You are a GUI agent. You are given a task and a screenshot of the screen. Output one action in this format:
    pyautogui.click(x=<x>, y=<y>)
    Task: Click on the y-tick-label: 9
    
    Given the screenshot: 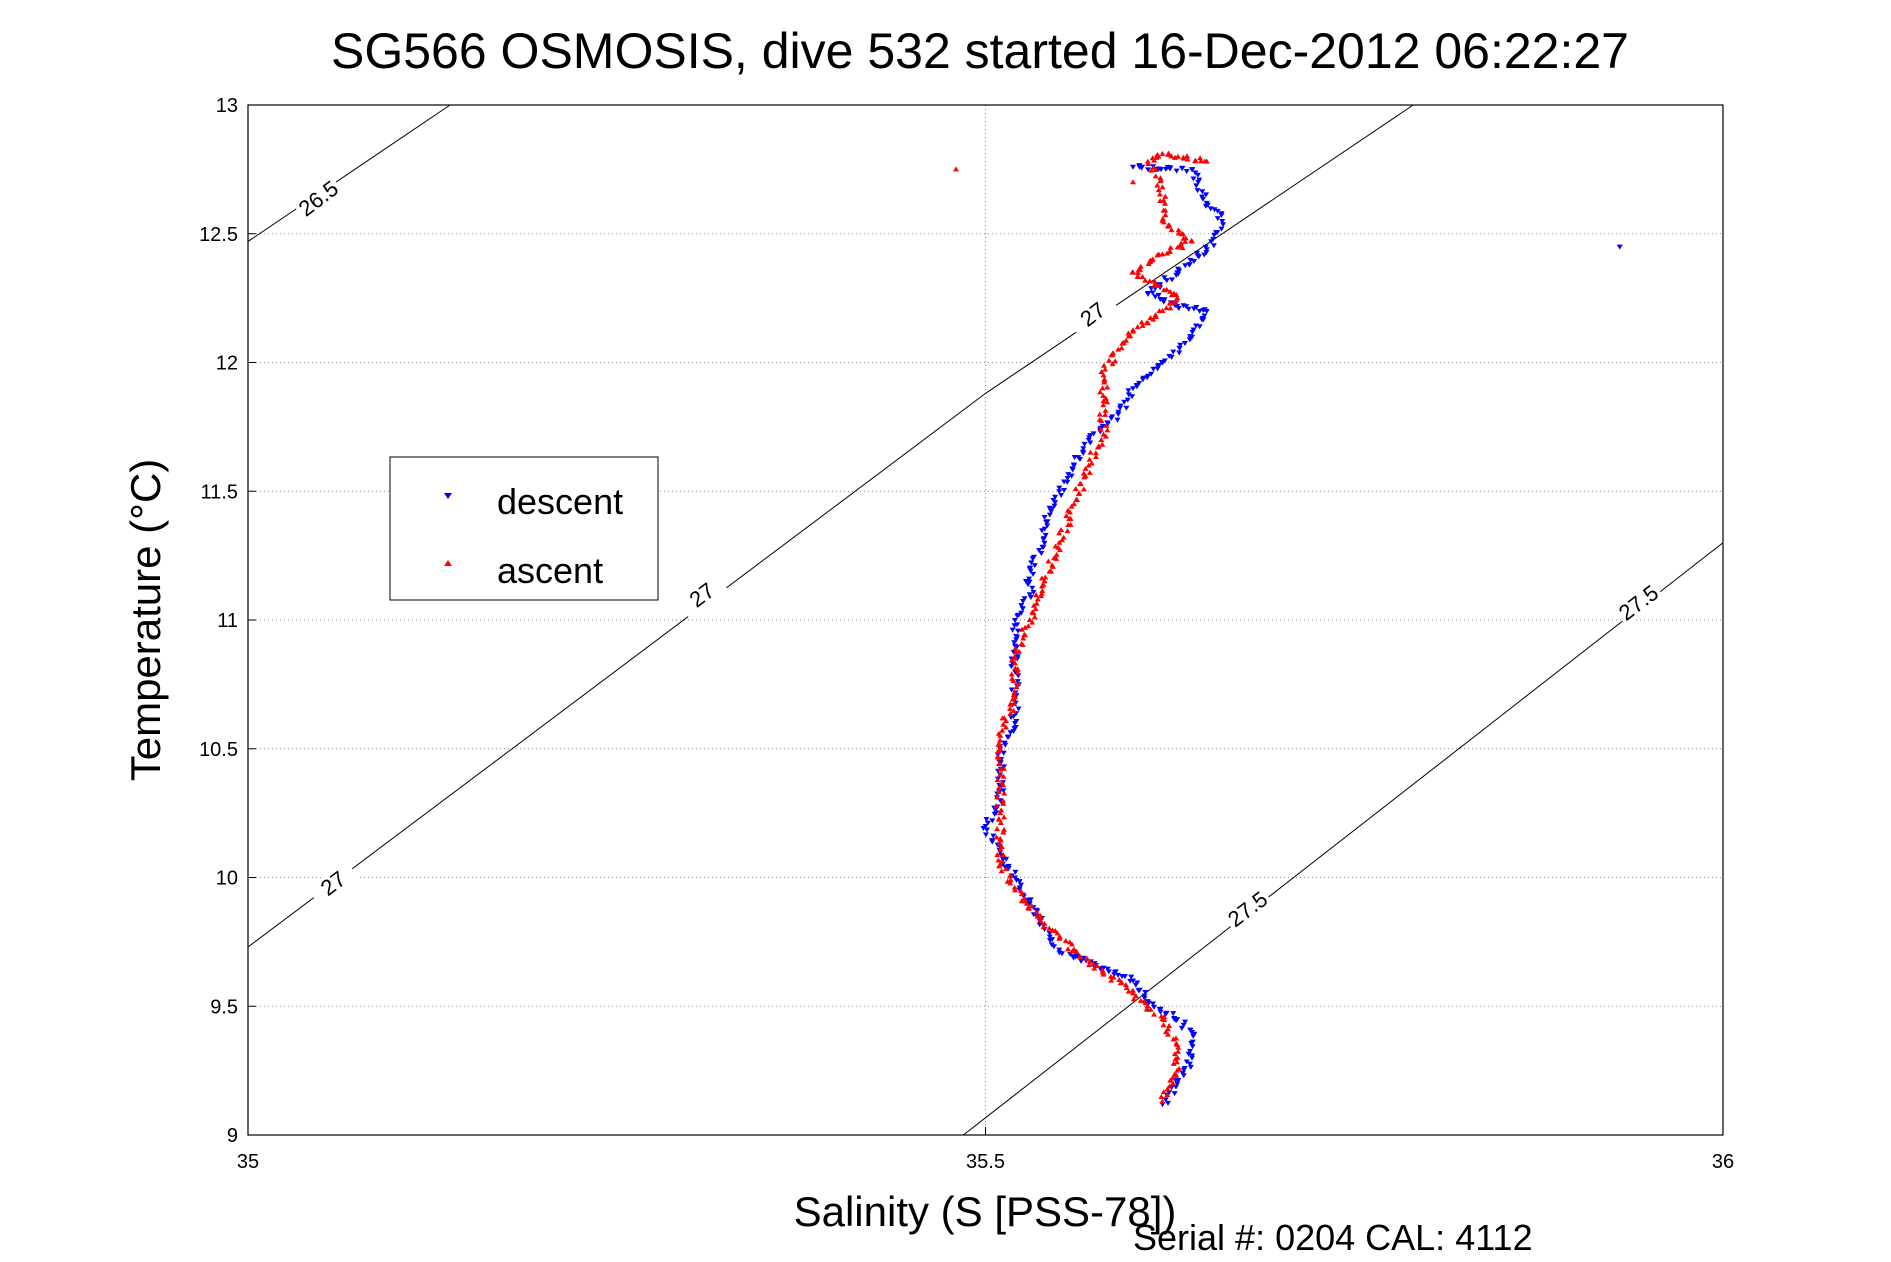 What is the action you would take?
    pyautogui.click(x=232, y=1136)
    